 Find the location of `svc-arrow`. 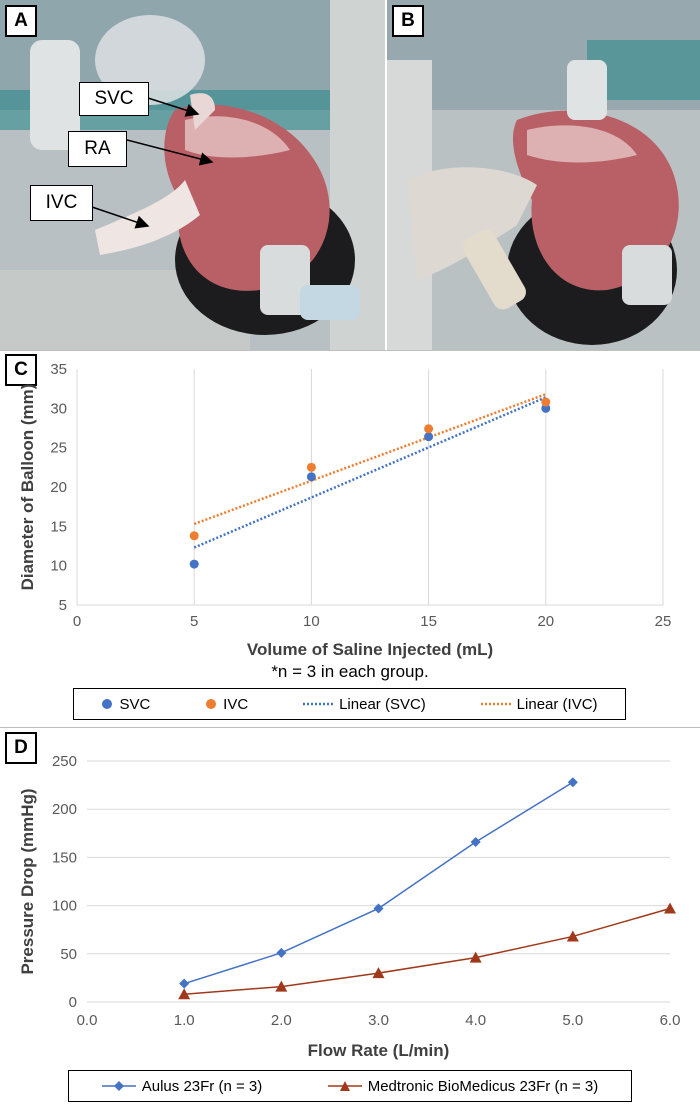

svc-arrow is located at coordinates (173, 107).